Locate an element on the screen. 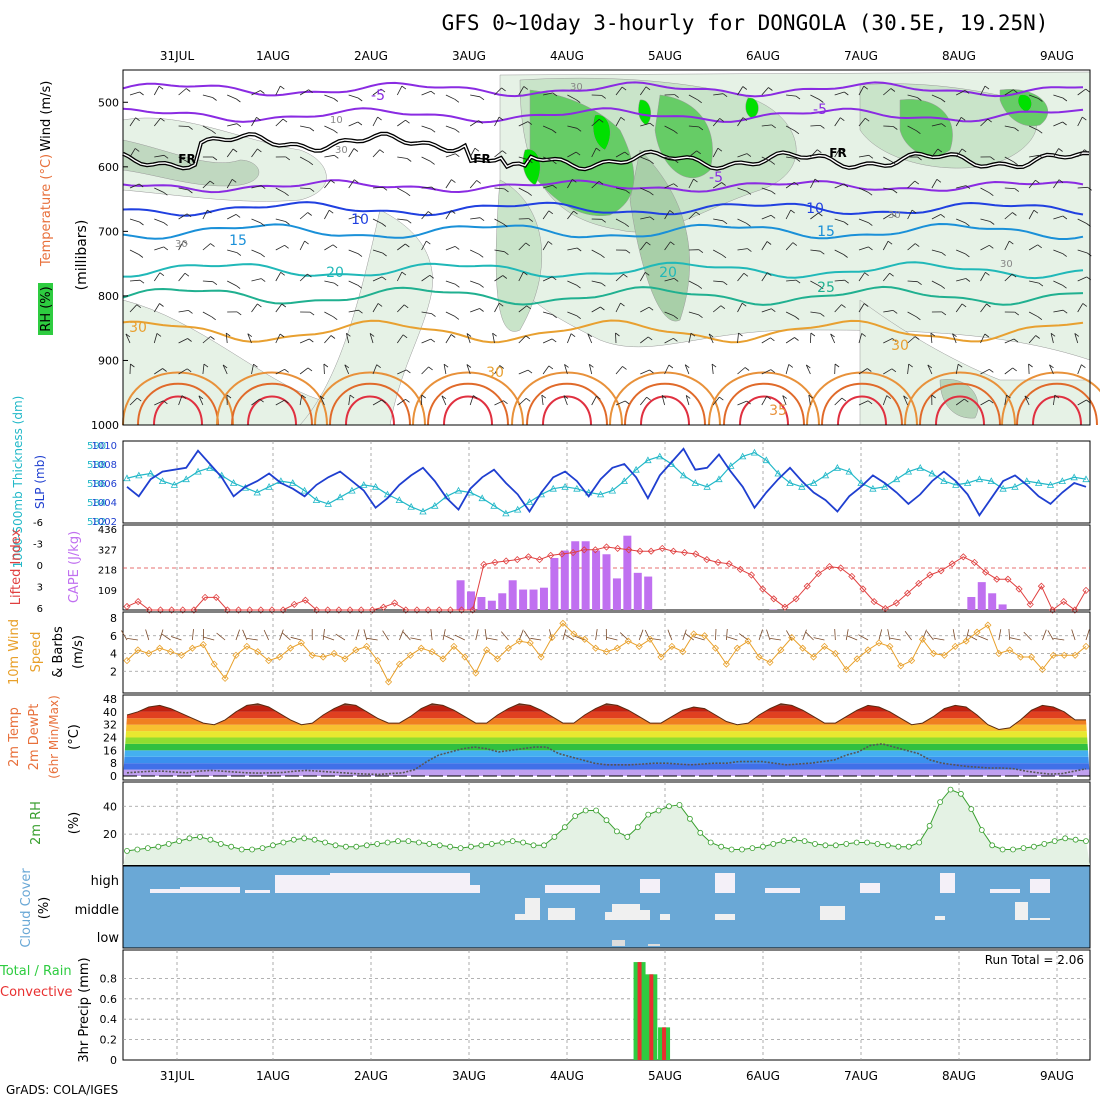  date-label-bottom: 5AUG is located at coordinates (665, 1076).